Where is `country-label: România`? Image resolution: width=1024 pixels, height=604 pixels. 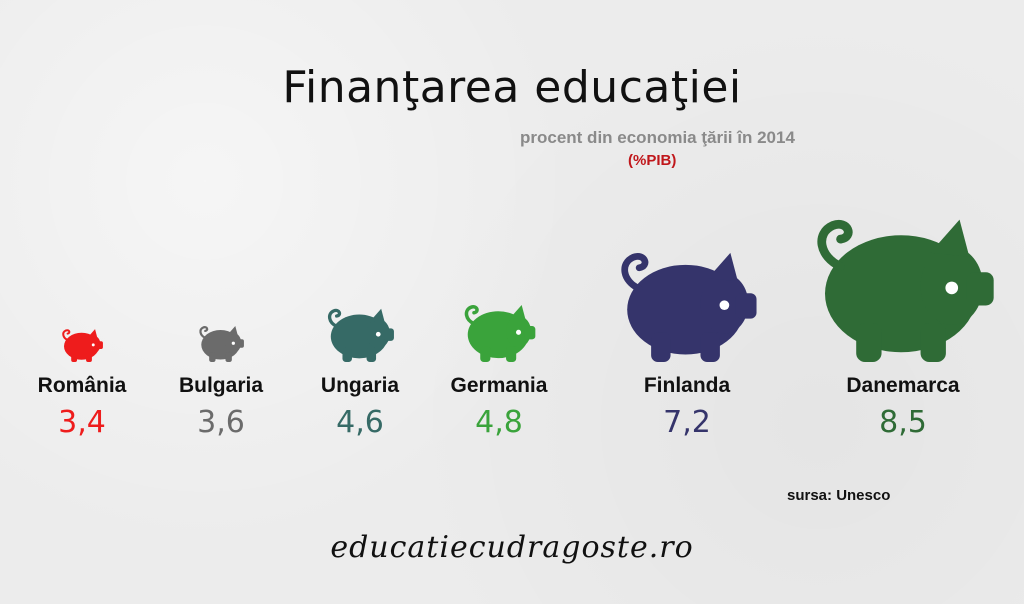
country-label: România is located at coordinates (82, 385).